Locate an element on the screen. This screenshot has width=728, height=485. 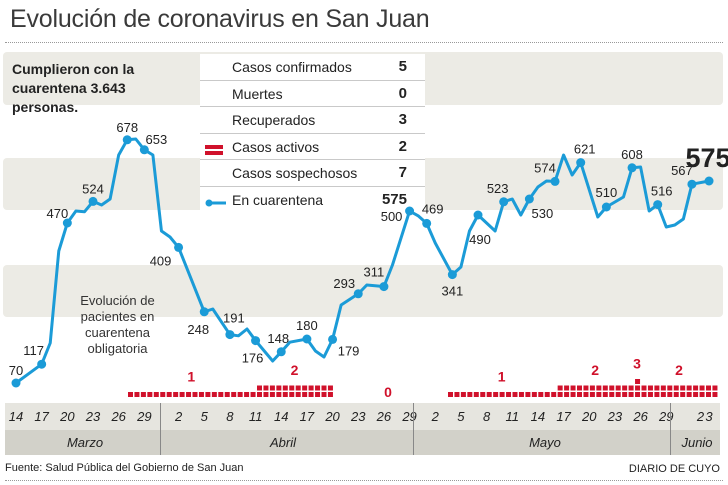
data-label: 148 is located at coordinates (278, 338).